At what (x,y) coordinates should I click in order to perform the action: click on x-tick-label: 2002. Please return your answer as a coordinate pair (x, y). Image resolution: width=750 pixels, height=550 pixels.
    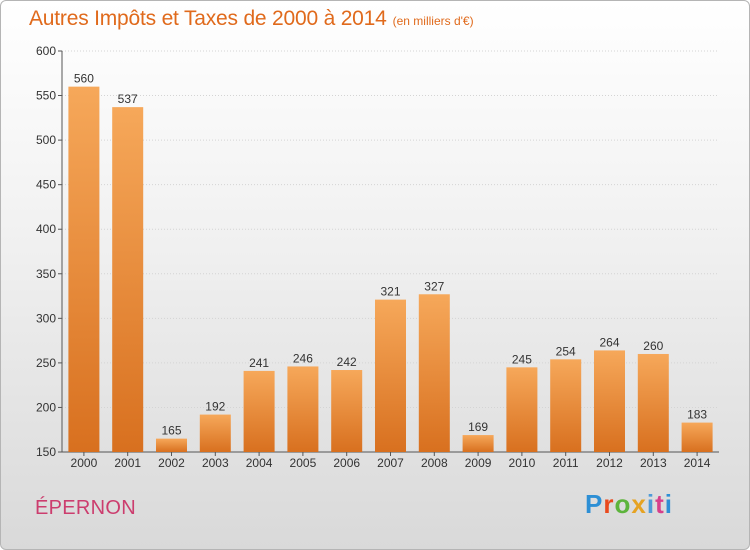
    Looking at the image, I should click on (171, 463).